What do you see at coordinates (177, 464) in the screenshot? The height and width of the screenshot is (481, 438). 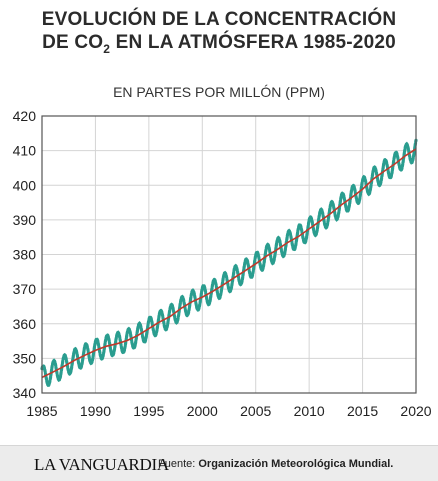 I see `source-label: Fuente:` at bounding box center [177, 464].